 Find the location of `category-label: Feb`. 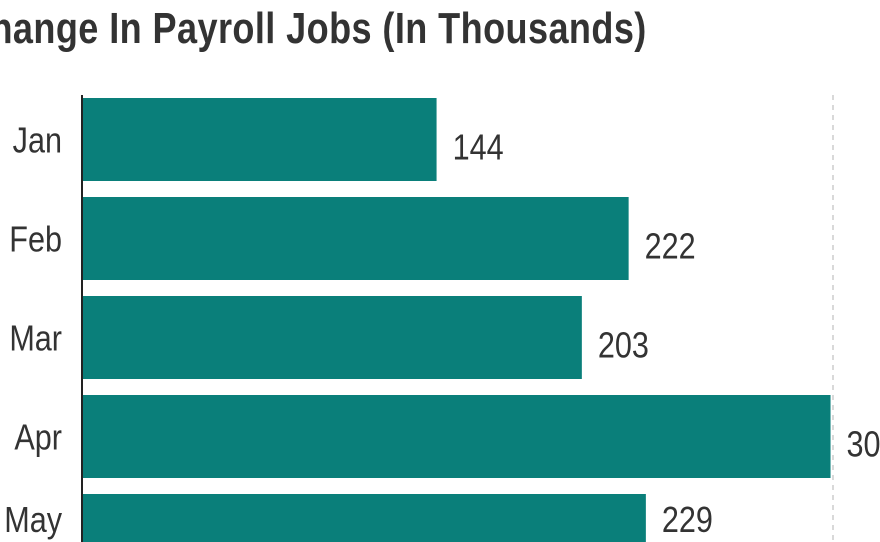

category-label: Feb is located at coordinates (35, 240).